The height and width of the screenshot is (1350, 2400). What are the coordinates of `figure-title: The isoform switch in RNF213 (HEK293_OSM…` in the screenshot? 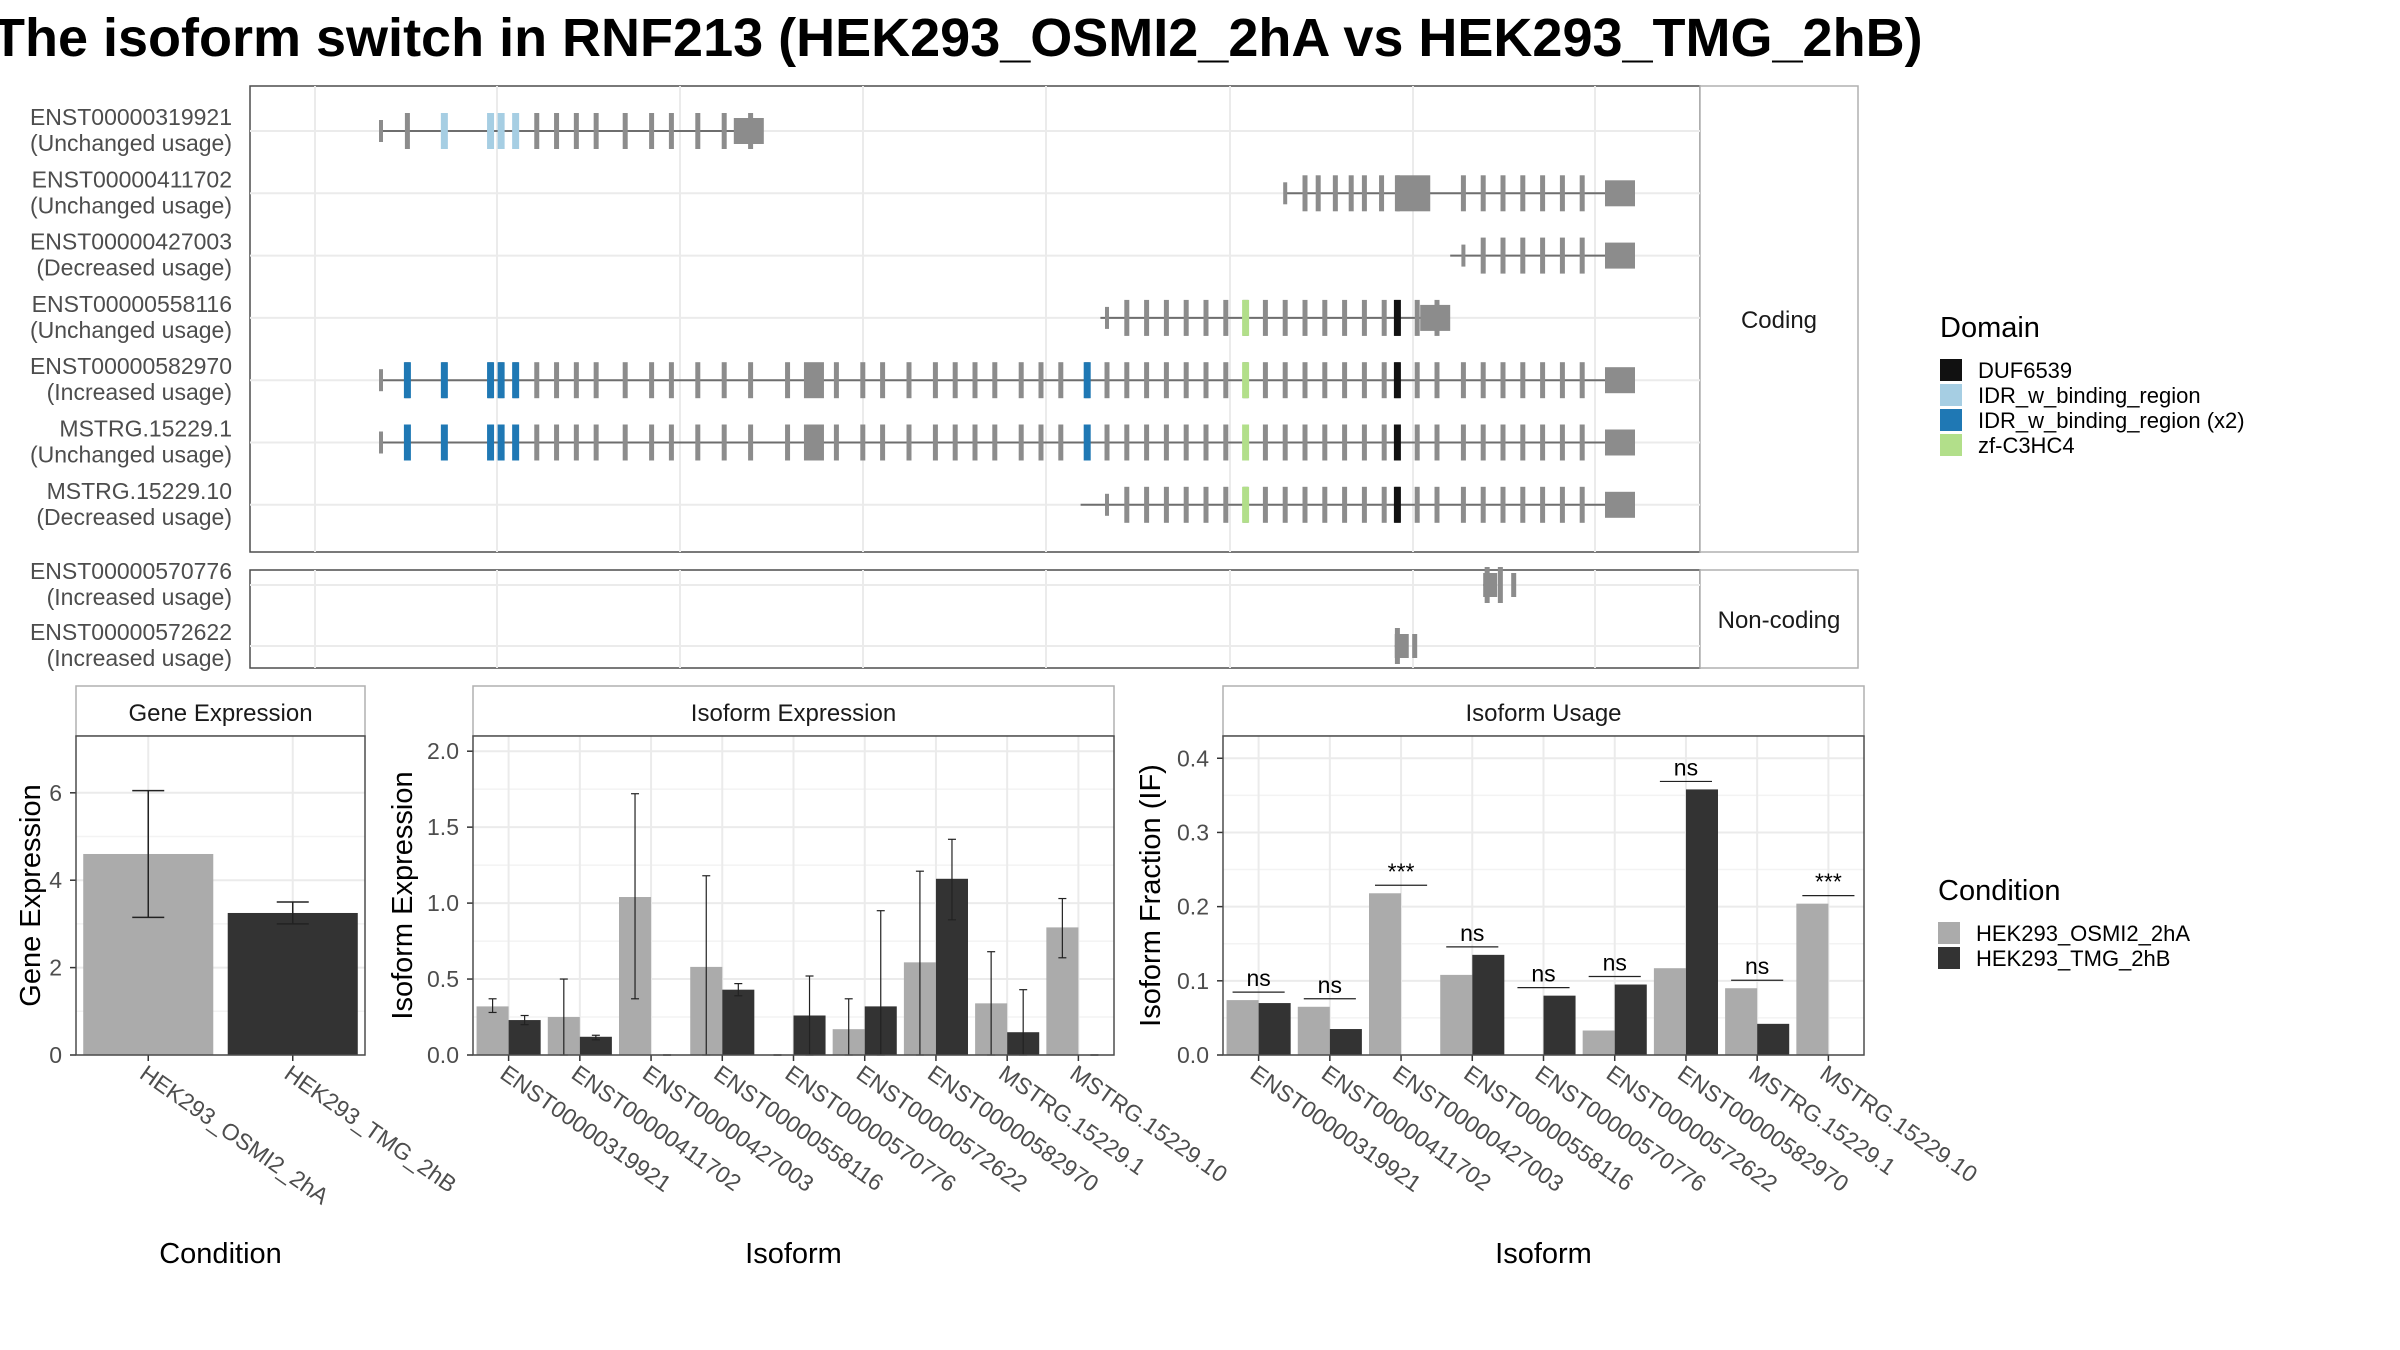 It's located at (961, 38).